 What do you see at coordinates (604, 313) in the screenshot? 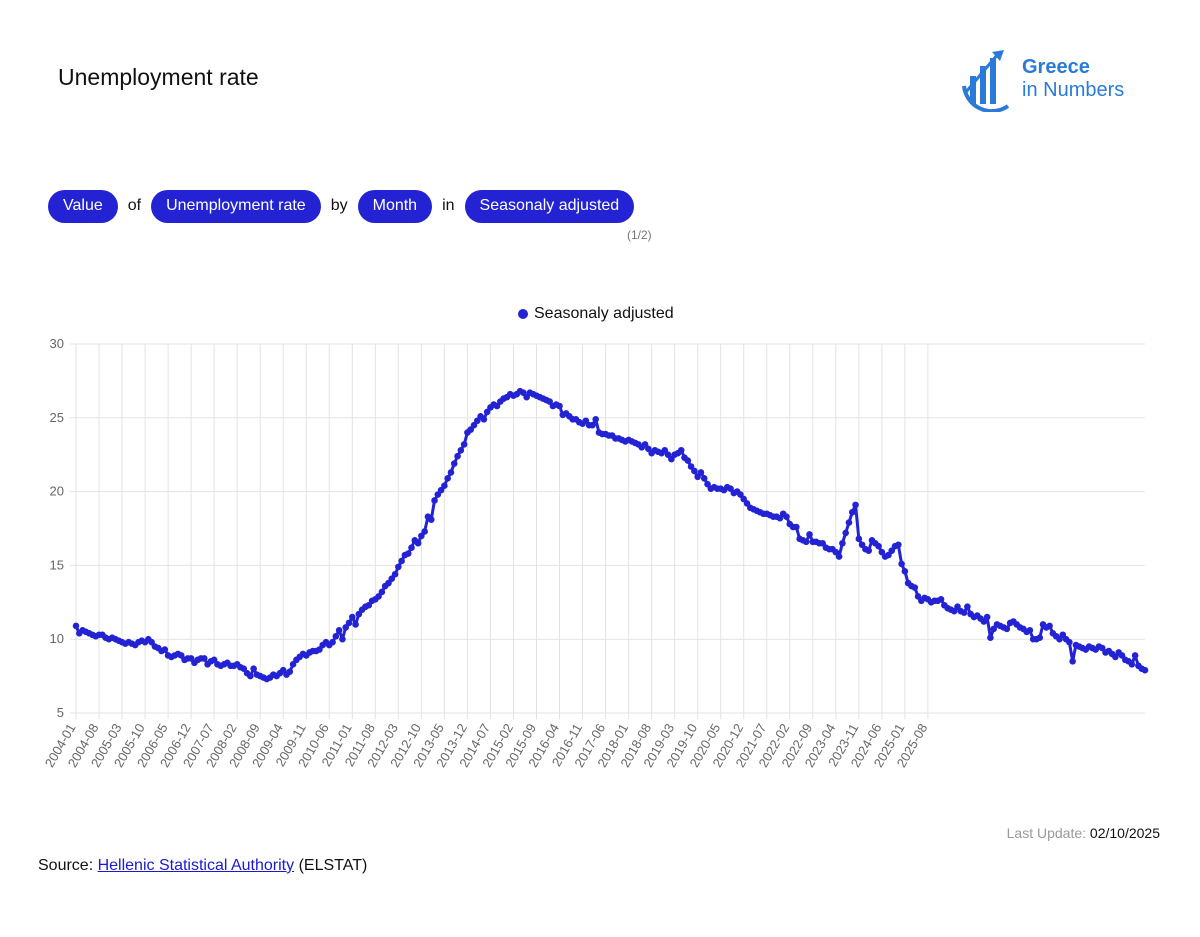
I see `legend-label: Seasonaly adjusted` at bounding box center [604, 313].